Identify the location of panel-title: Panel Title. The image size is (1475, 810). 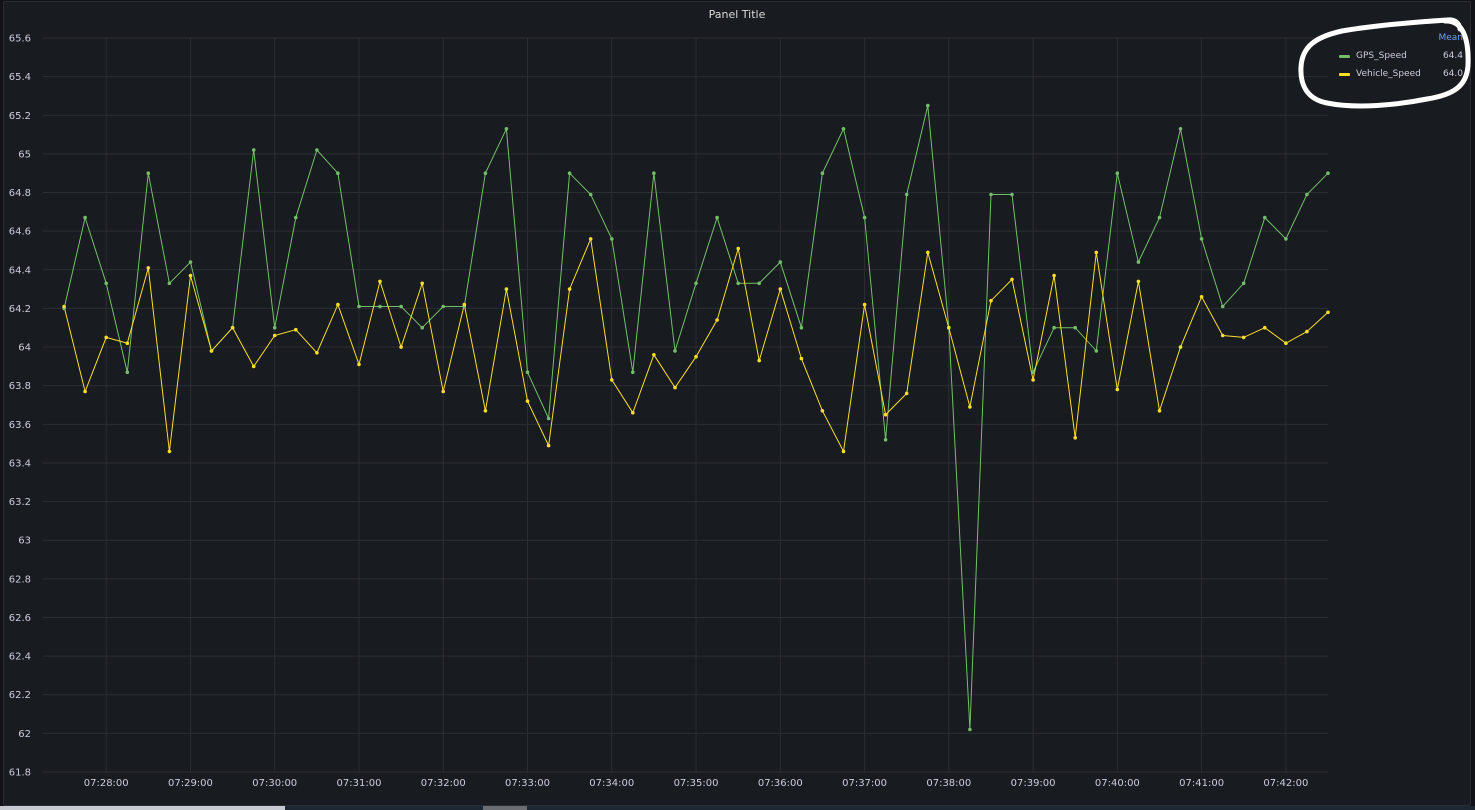
(737, 14).